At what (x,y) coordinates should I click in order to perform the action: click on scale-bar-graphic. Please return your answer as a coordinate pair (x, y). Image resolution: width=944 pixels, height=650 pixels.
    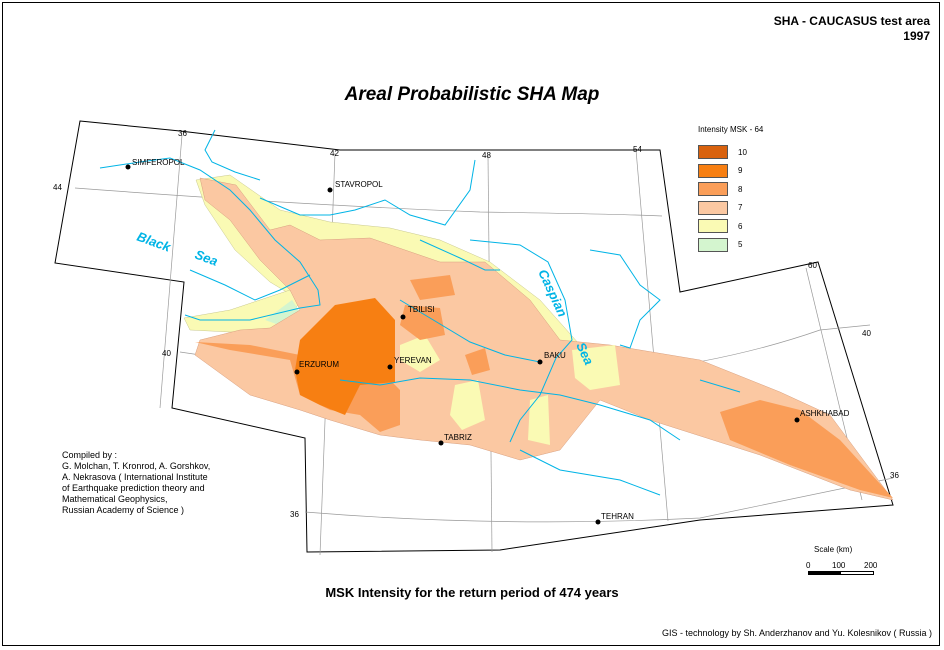
    Looking at the image, I should click on (841, 573).